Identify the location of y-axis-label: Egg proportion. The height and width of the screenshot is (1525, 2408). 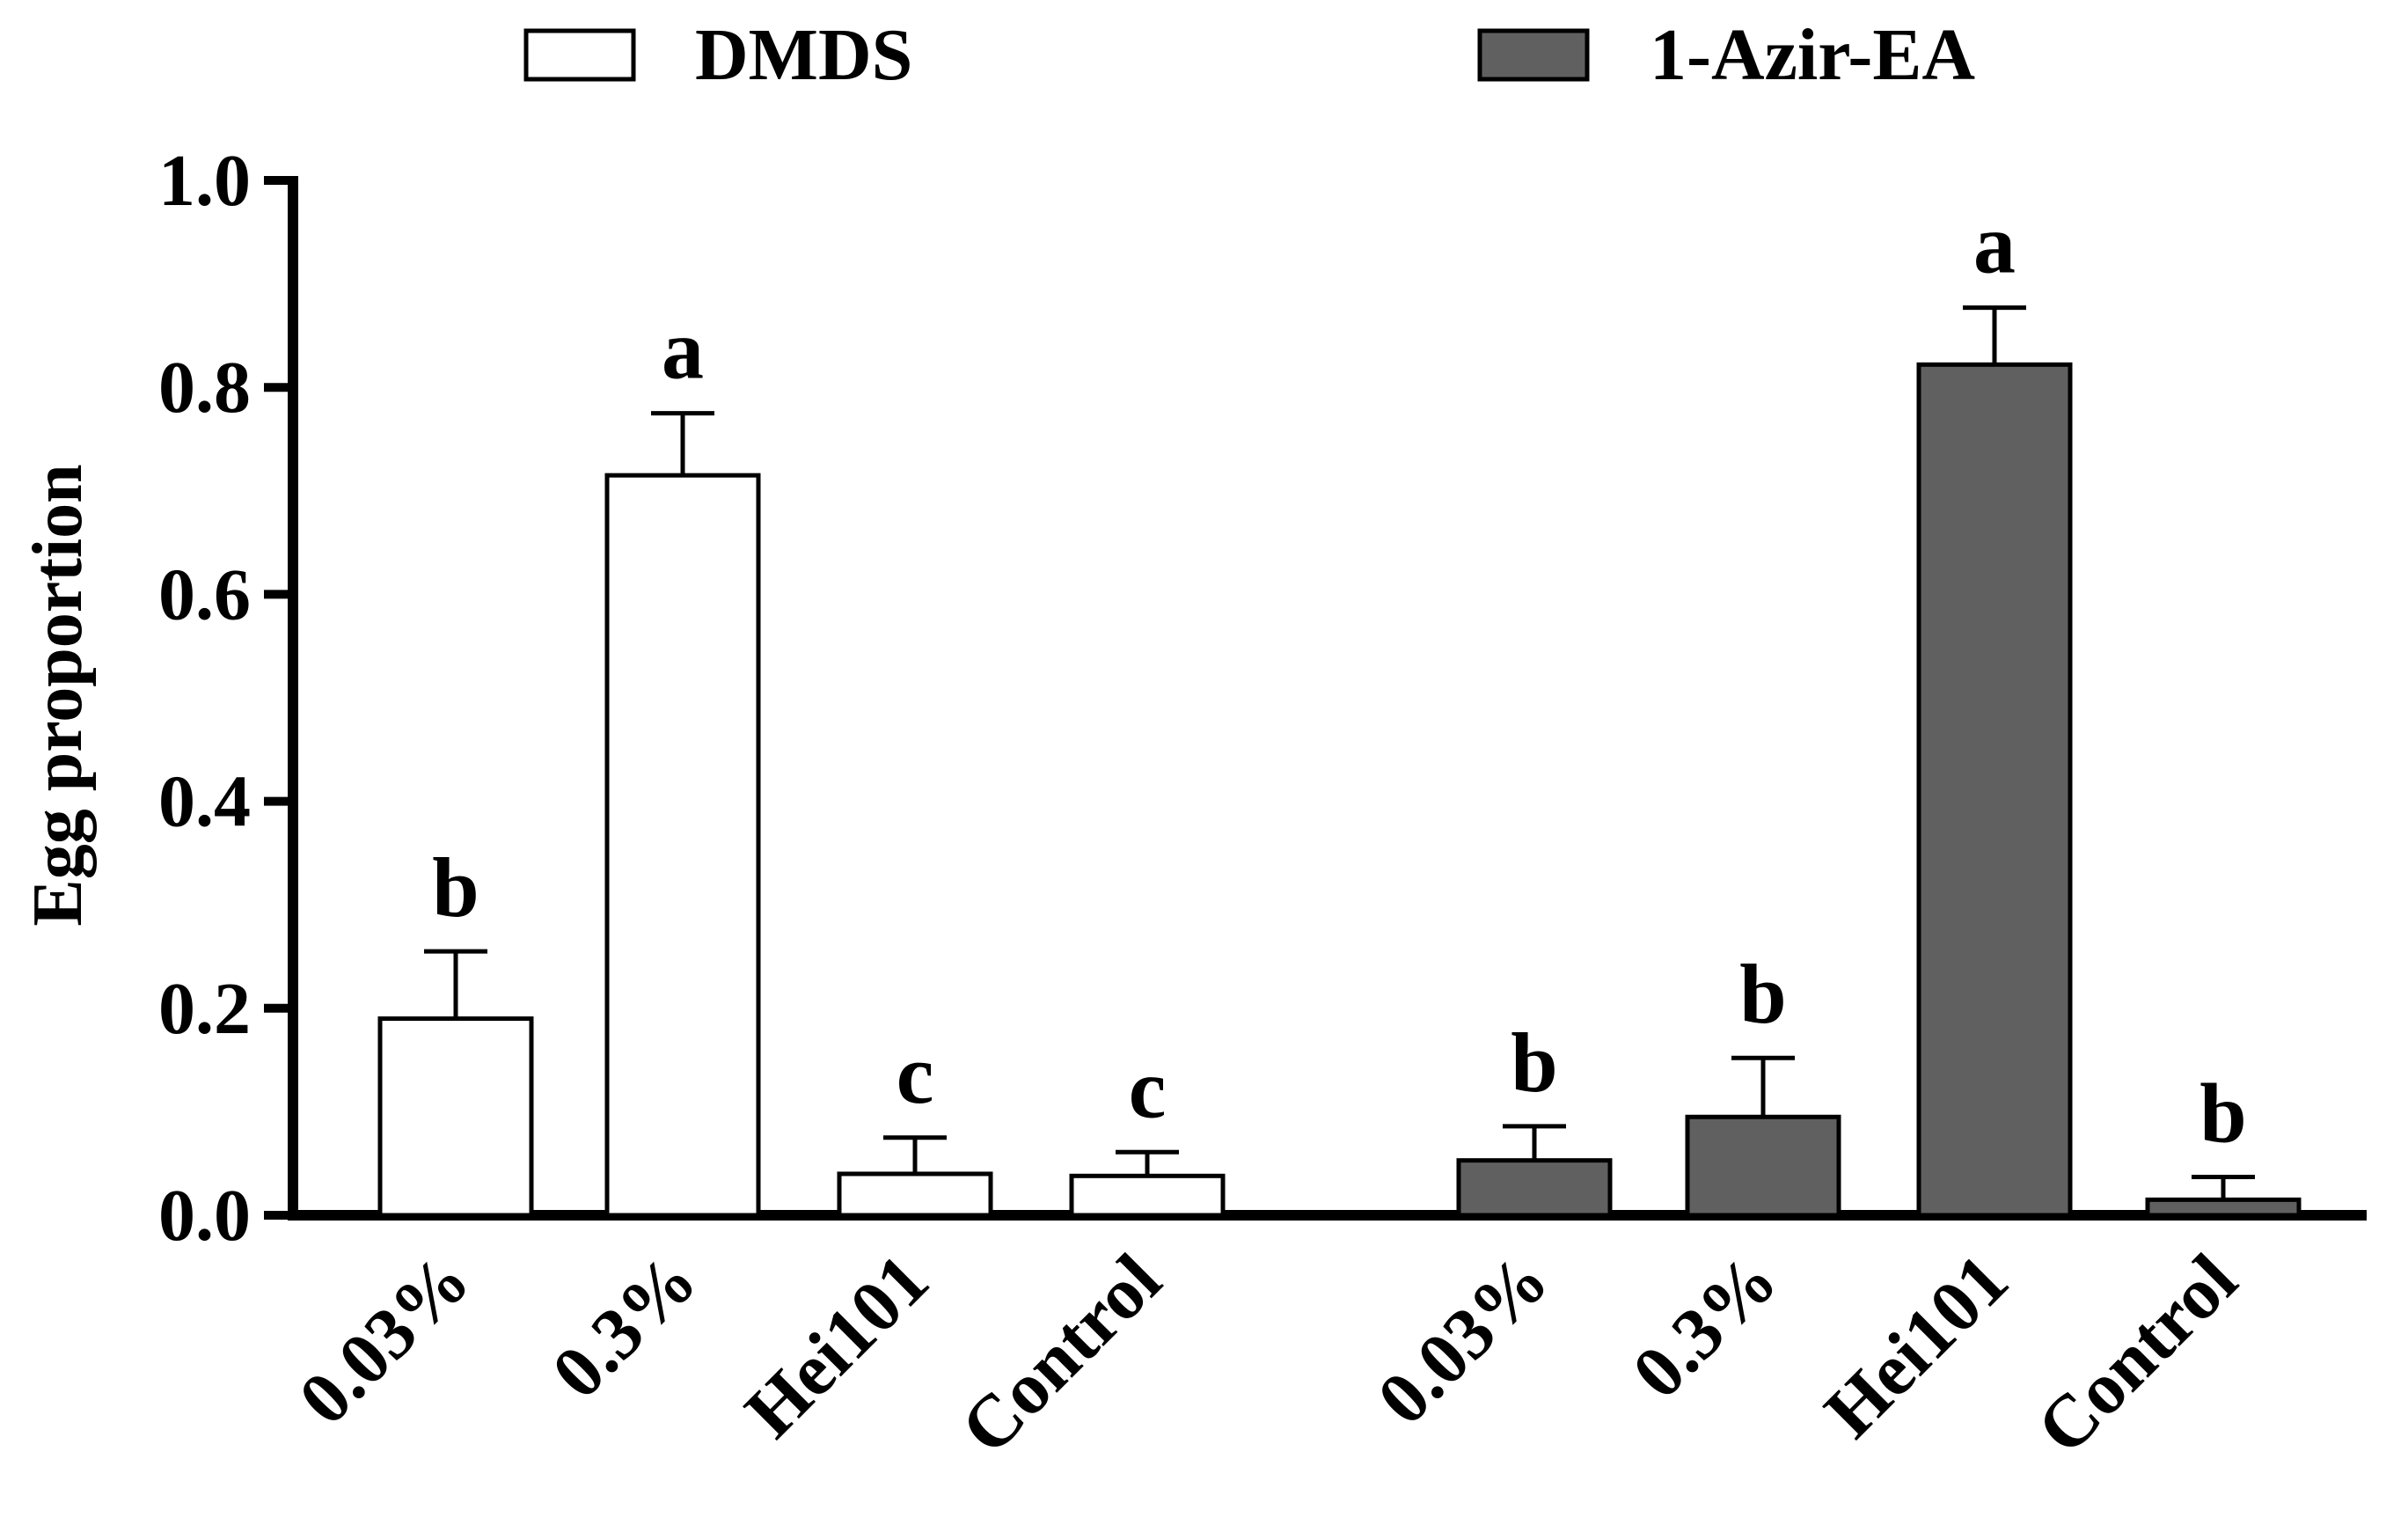
(58, 695).